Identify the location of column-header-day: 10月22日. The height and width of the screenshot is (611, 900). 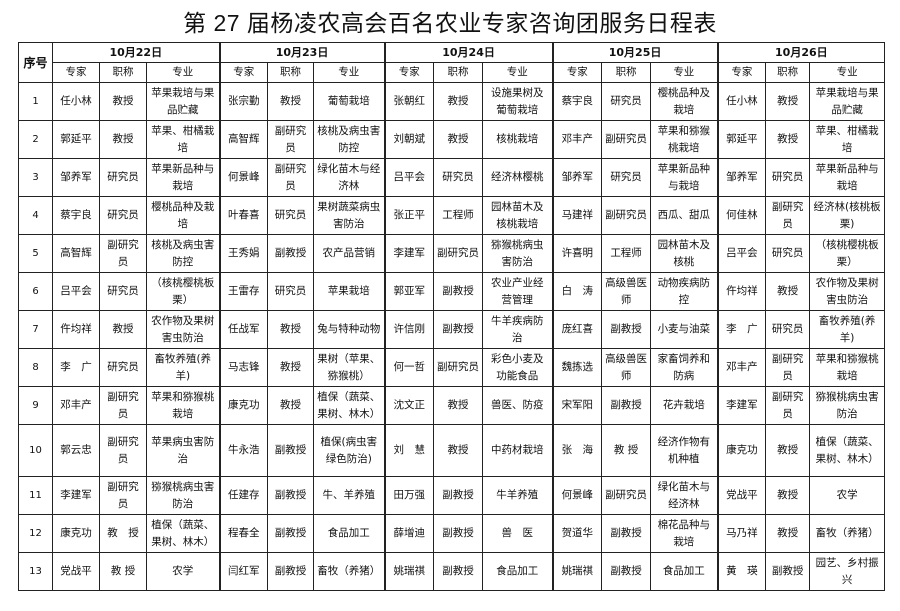
(136, 52).